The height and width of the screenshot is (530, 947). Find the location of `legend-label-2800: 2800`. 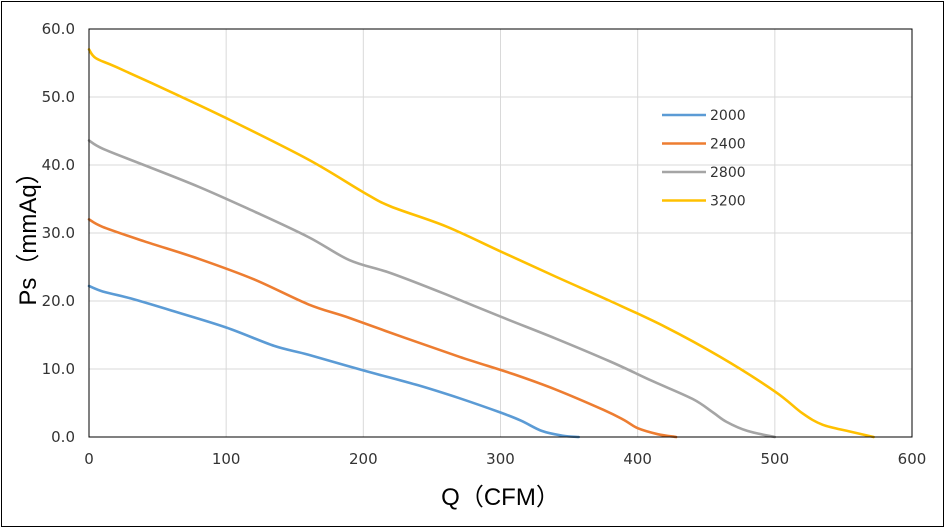

legend-label-2800: 2800 is located at coordinates (728, 173).